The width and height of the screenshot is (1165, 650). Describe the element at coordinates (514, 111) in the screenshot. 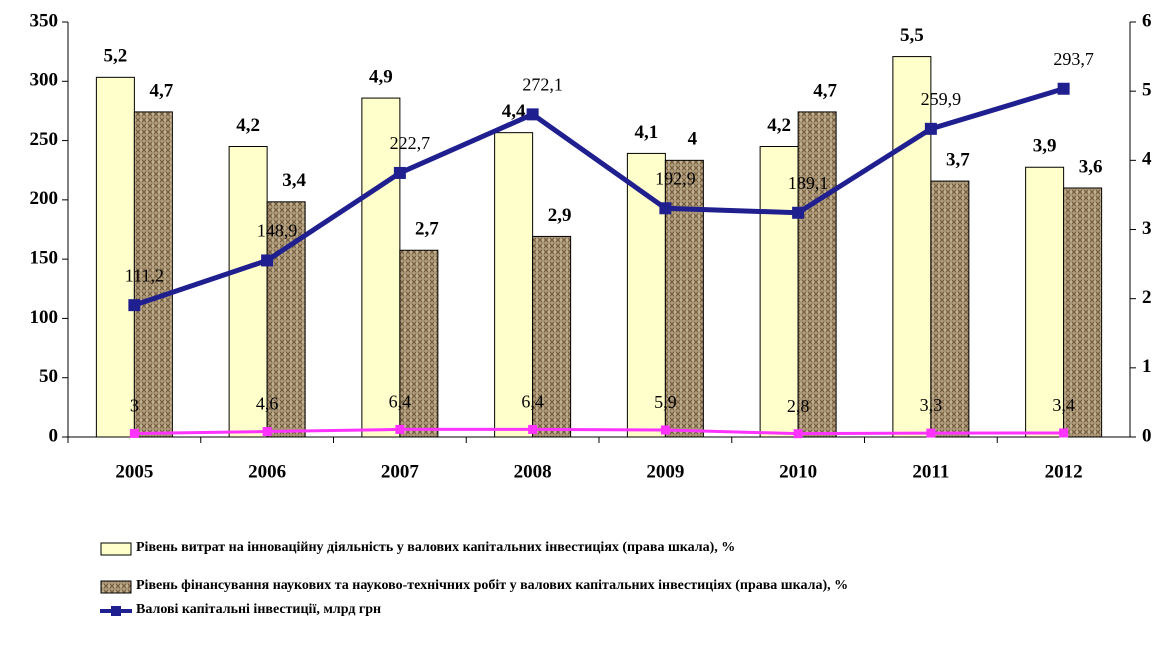

I see `bar-value-label: 4,4` at that location.